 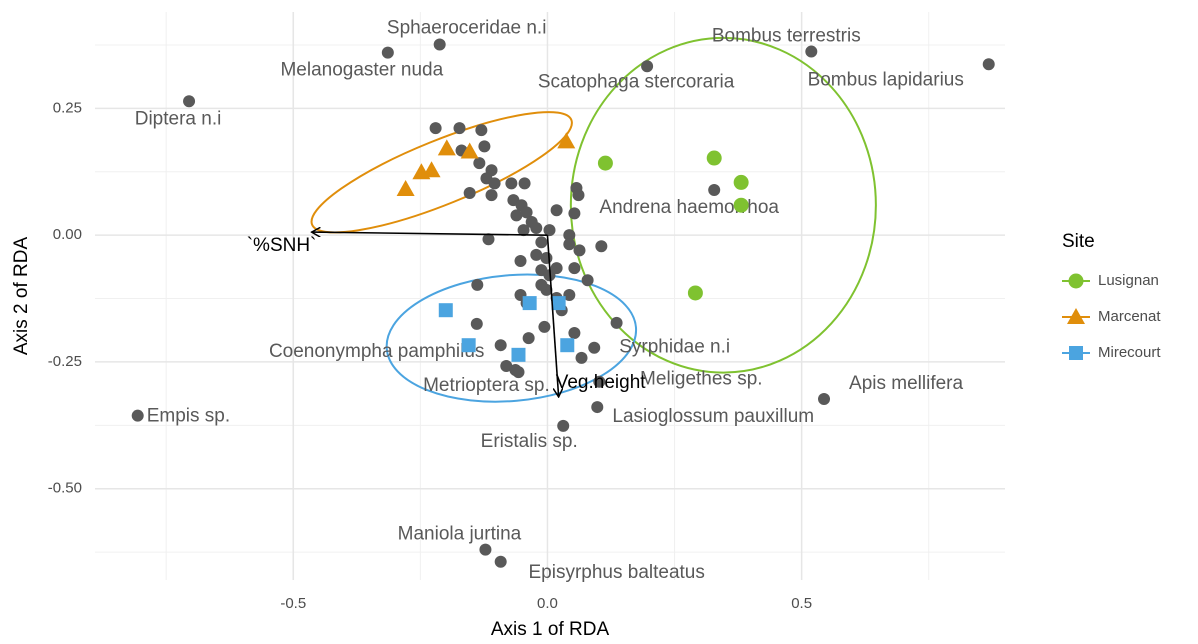 What do you see at coordinates (1078, 241) in the screenshot?
I see `legend-title: Site` at bounding box center [1078, 241].